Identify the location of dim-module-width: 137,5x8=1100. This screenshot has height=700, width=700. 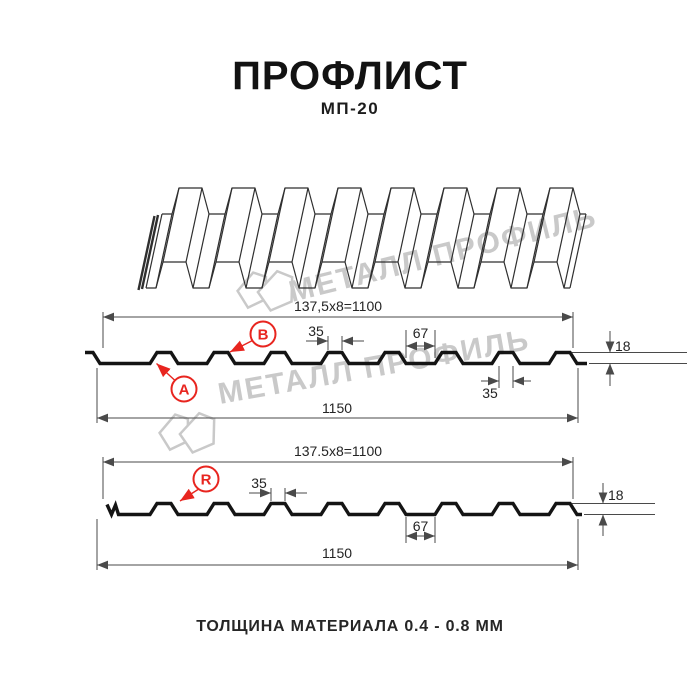
(338, 306).